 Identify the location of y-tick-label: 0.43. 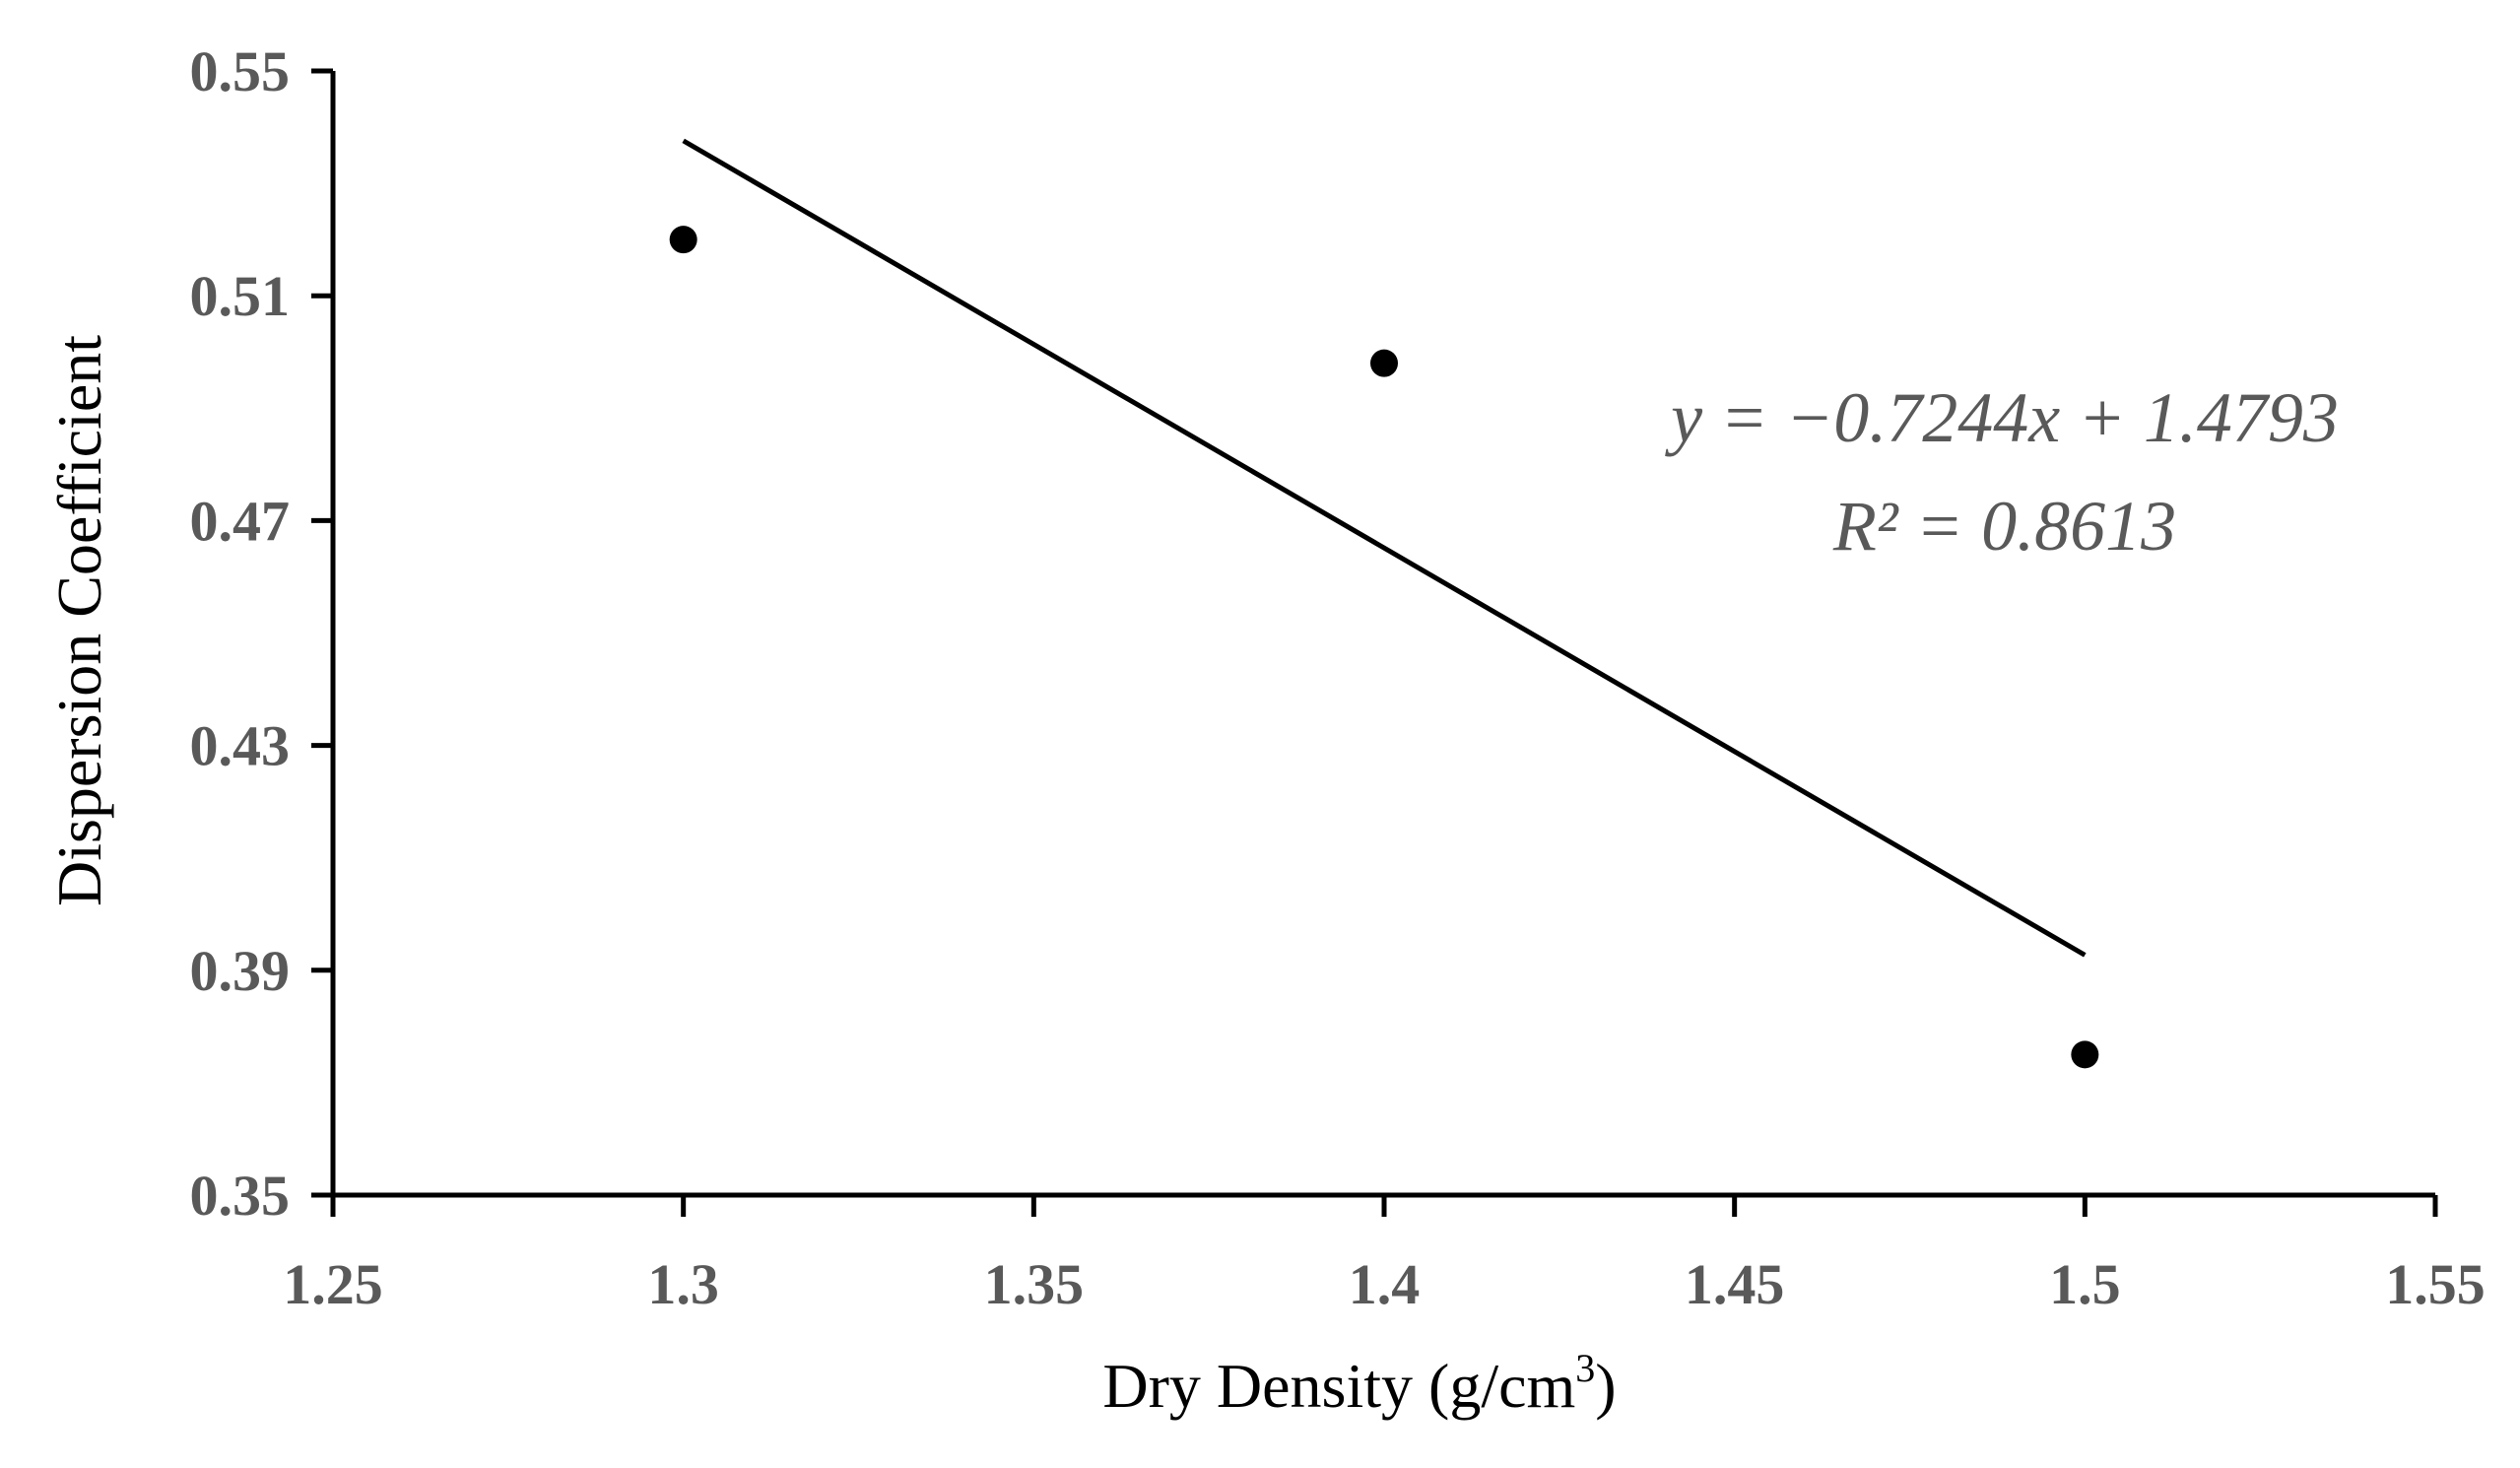
(240, 746).